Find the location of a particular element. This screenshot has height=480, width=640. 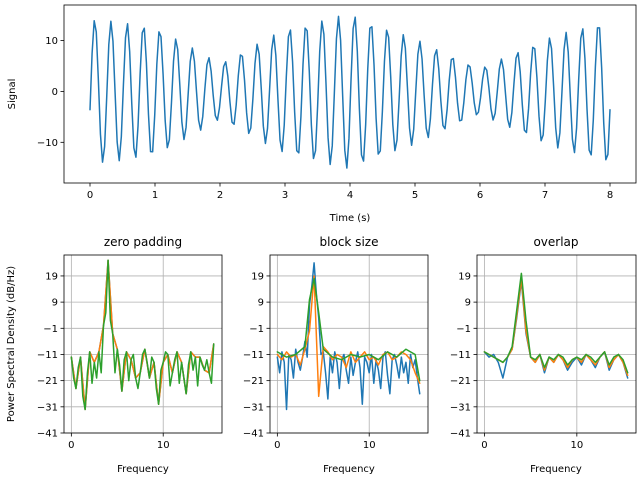

block-size-yticks: −41 −31 −21 −11 −1 9 19 is located at coordinates (256, 355).